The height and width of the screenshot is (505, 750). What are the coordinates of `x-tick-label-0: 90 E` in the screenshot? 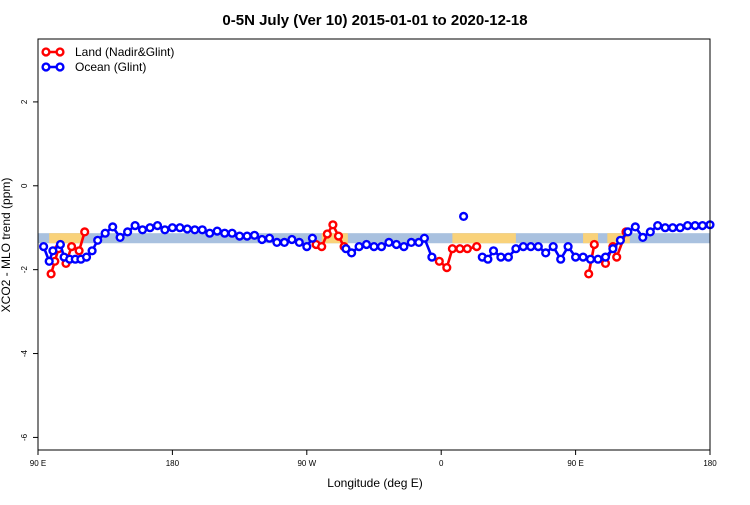 It's located at (38, 463).